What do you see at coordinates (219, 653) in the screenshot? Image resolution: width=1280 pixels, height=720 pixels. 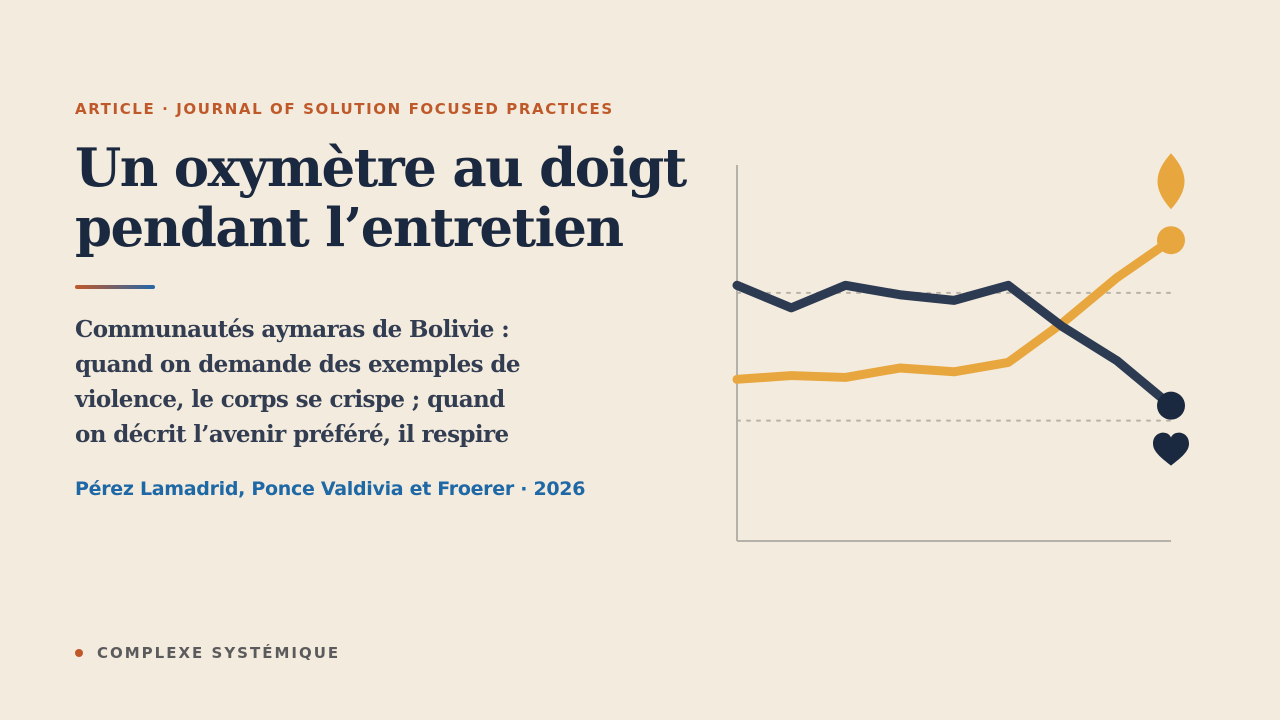 I see `category-label: COMPLEXE SYSTÉMIQUE` at bounding box center [219, 653].